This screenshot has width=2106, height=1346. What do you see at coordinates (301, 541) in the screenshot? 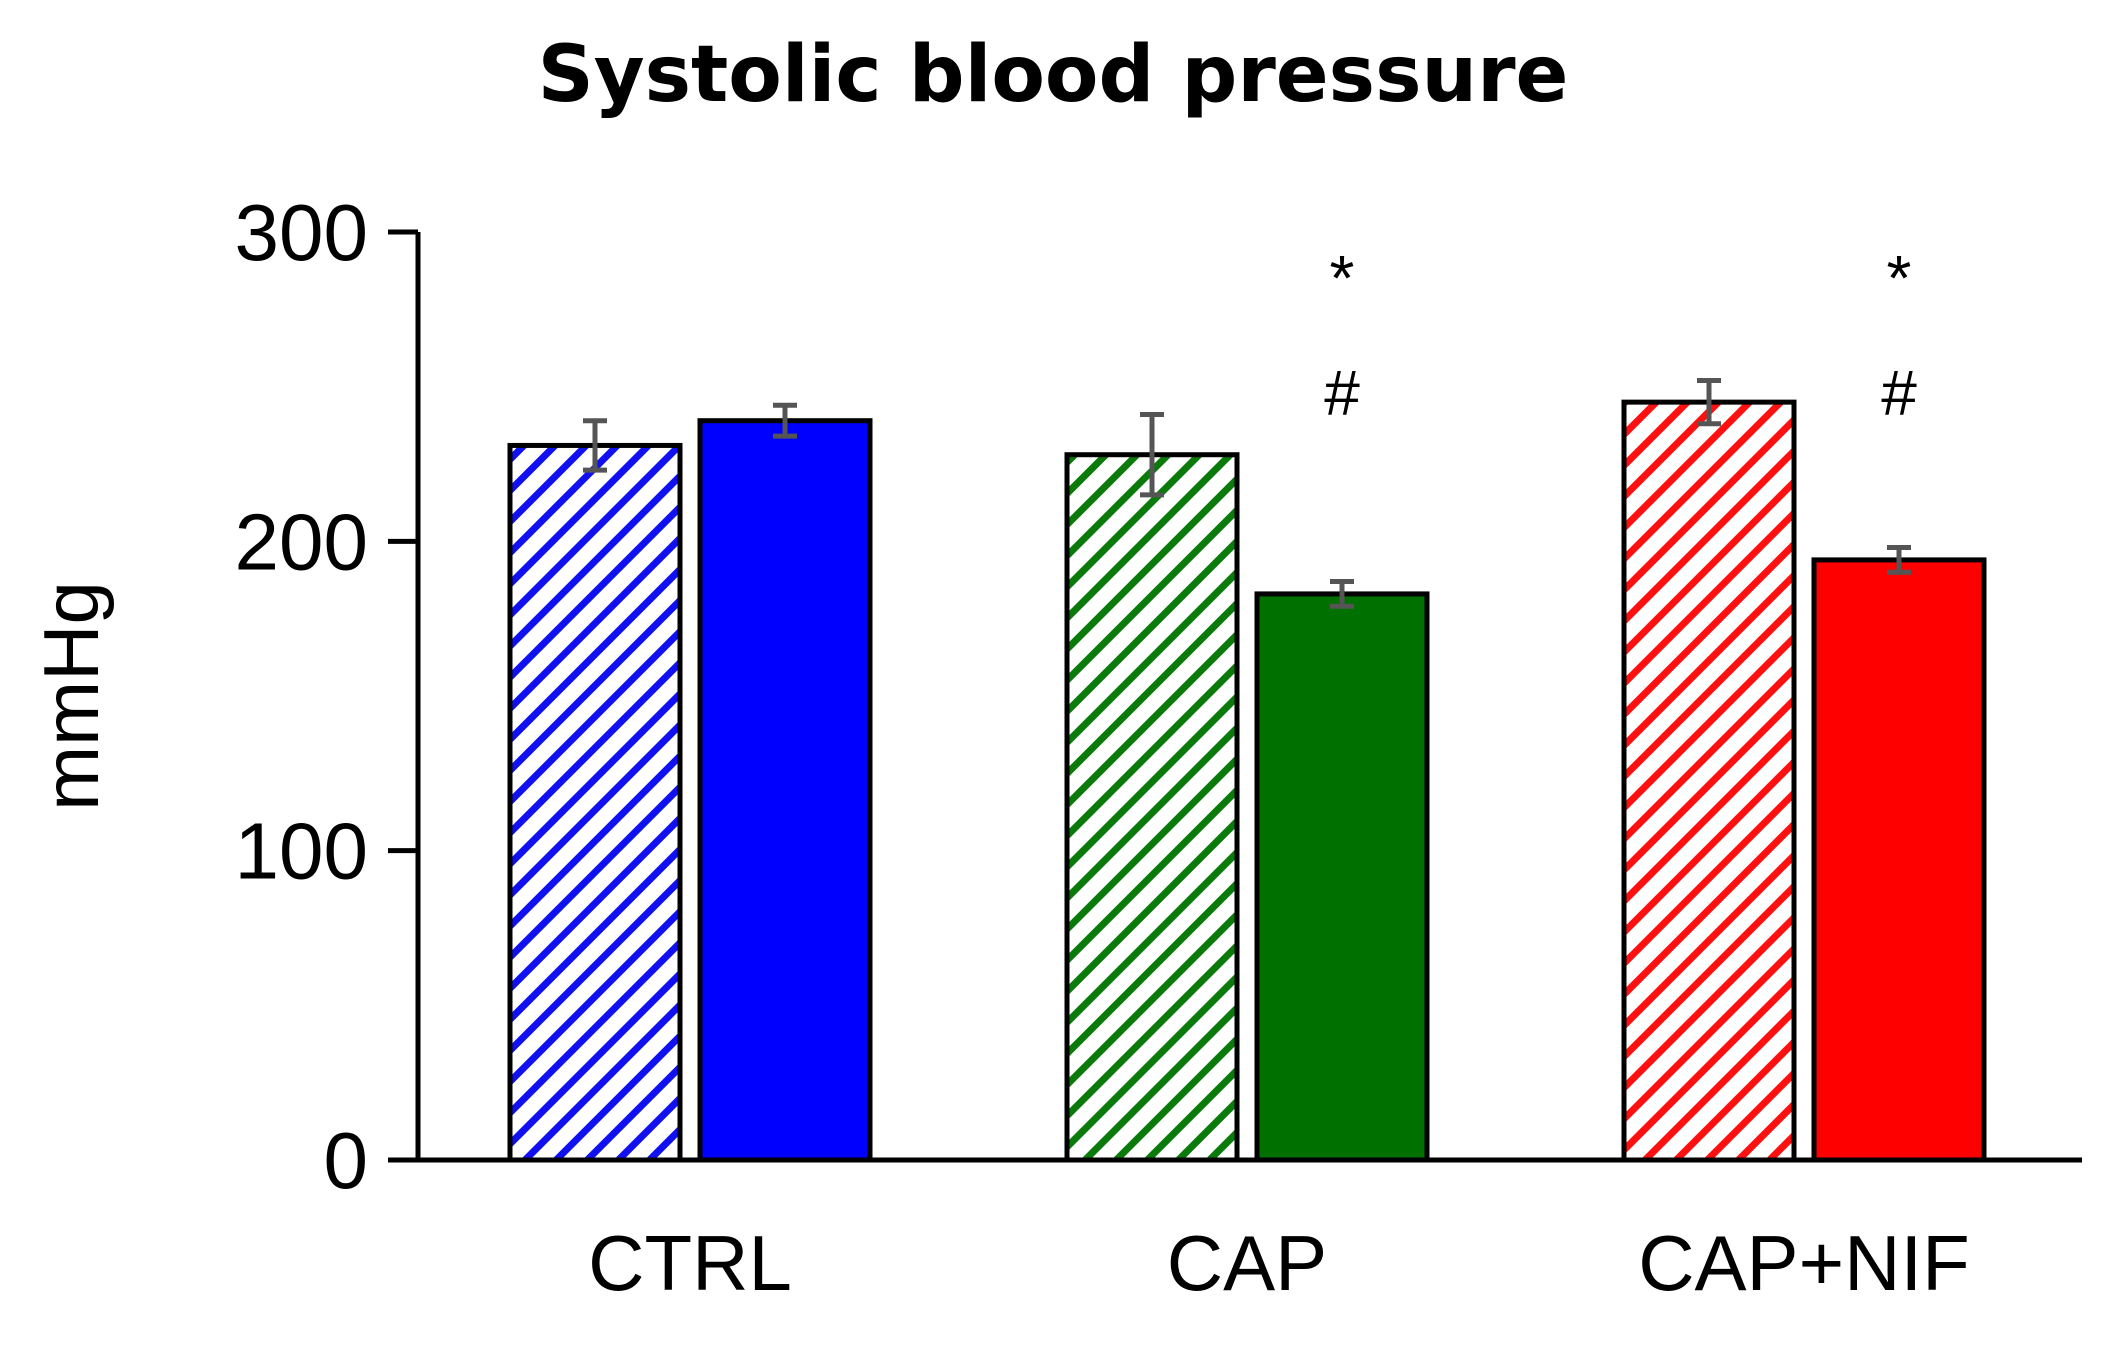
I see `y-tick-label: 200` at bounding box center [301, 541].